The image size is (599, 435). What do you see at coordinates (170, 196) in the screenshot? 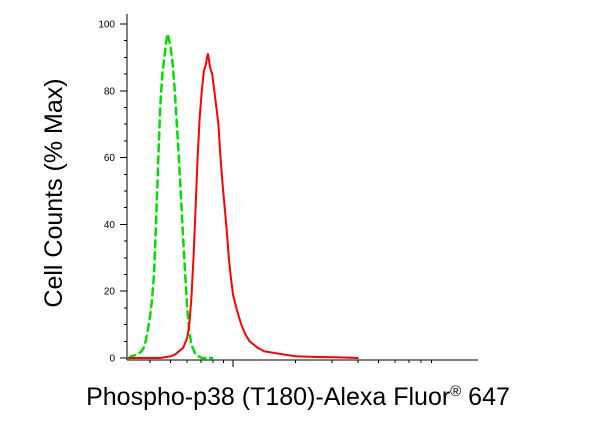
I see `green-dashed-histogram` at bounding box center [170, 196].